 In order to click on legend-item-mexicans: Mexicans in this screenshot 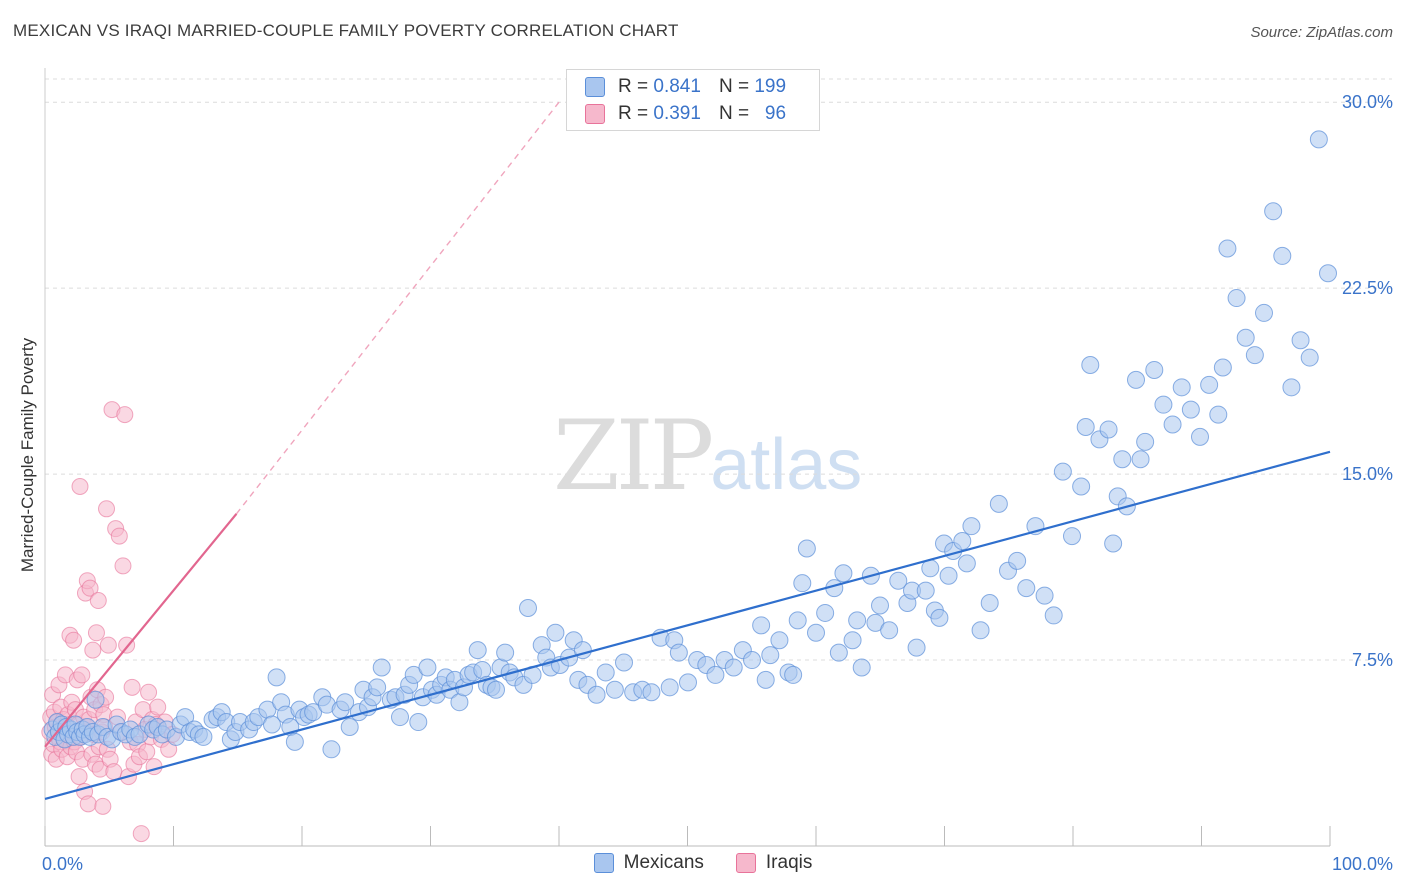, I will do `click(648, 863)`.